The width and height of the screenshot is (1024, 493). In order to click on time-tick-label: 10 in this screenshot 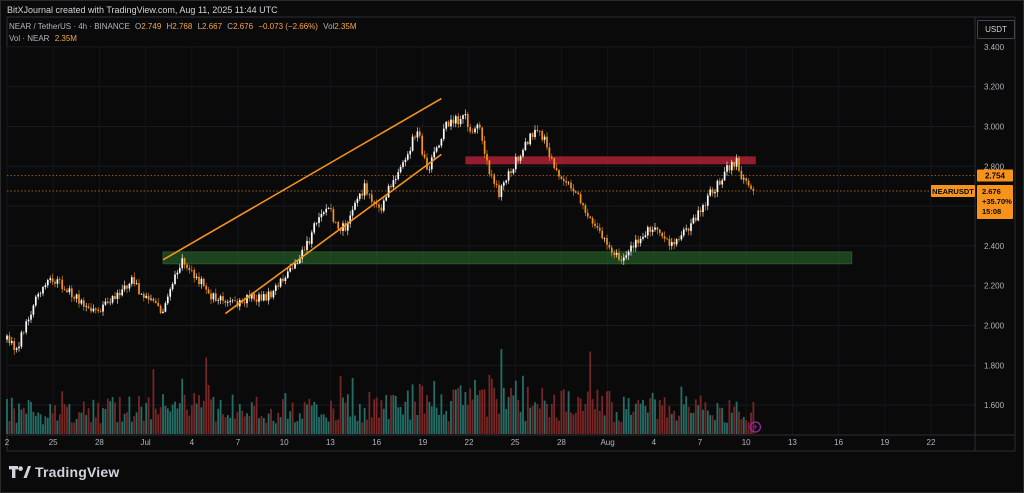, I will do `click(284, 442)`.